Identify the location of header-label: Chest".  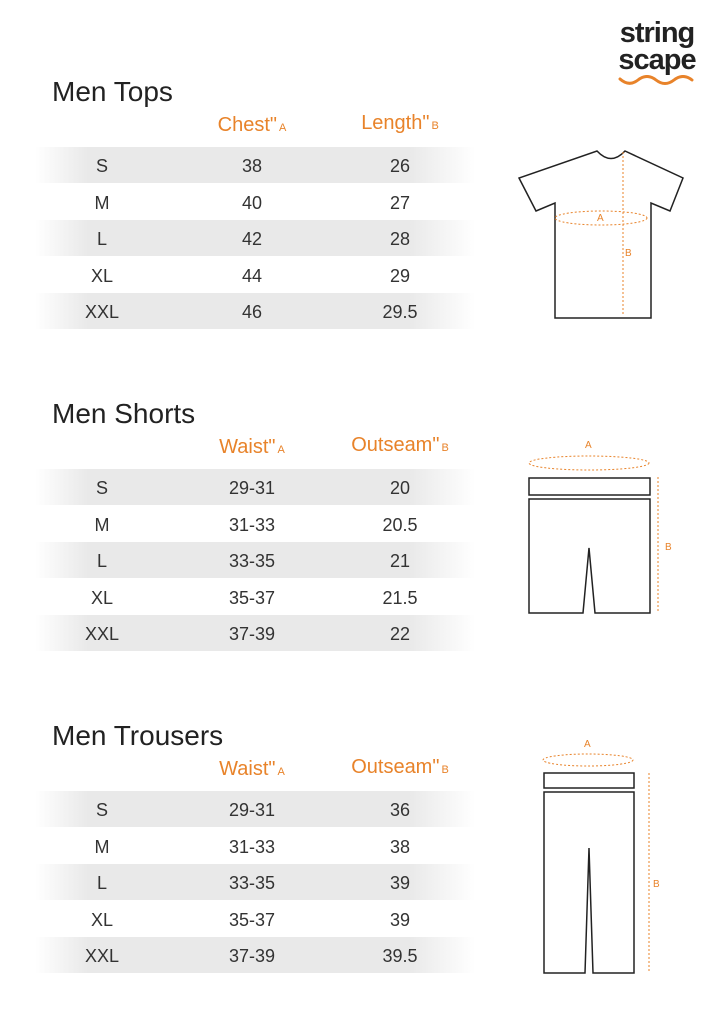
(247, 125).